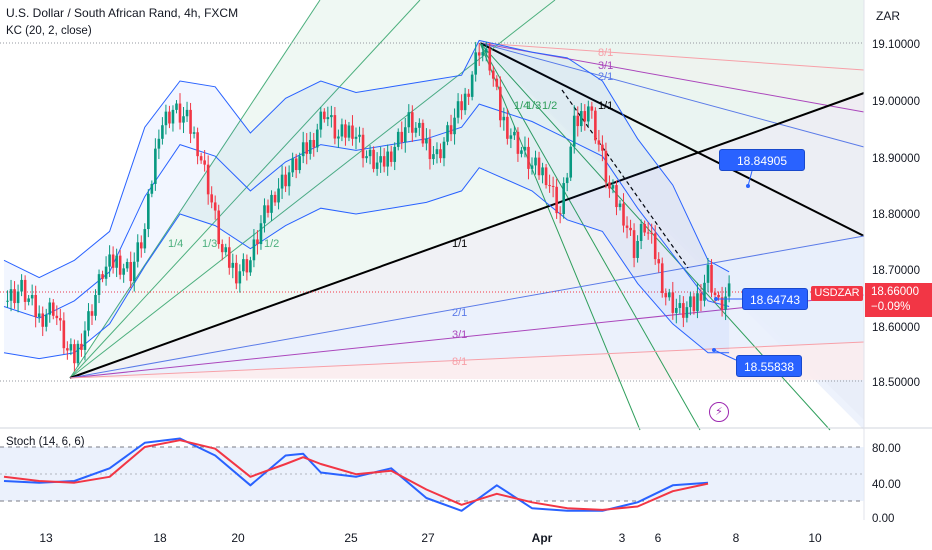 This screenshot has height=550, width=932. What do you see at coordinates (605, 77) in the screenshot?
I see `fan-label-2-1-upper: 2/1` at bounding box center [605, 77].